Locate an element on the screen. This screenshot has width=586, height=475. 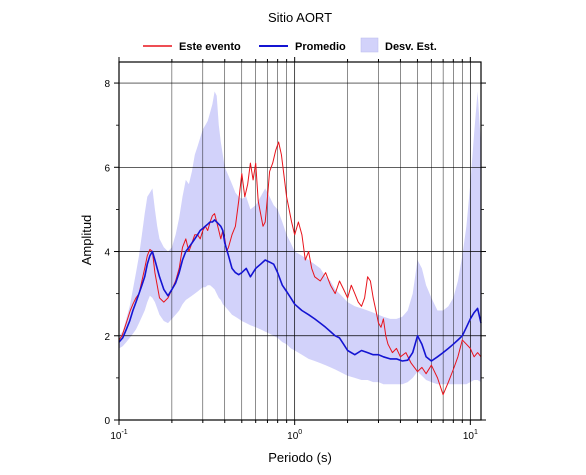
x-tick-label: 10⁻¹ is located at coordinates (118, 435).